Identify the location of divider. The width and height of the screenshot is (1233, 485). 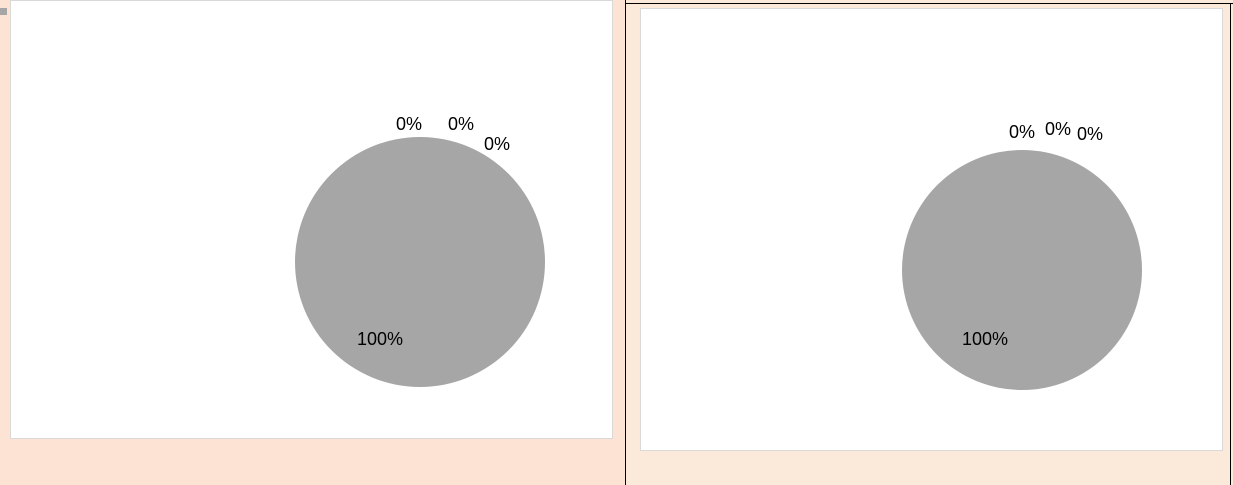
(625, 242).